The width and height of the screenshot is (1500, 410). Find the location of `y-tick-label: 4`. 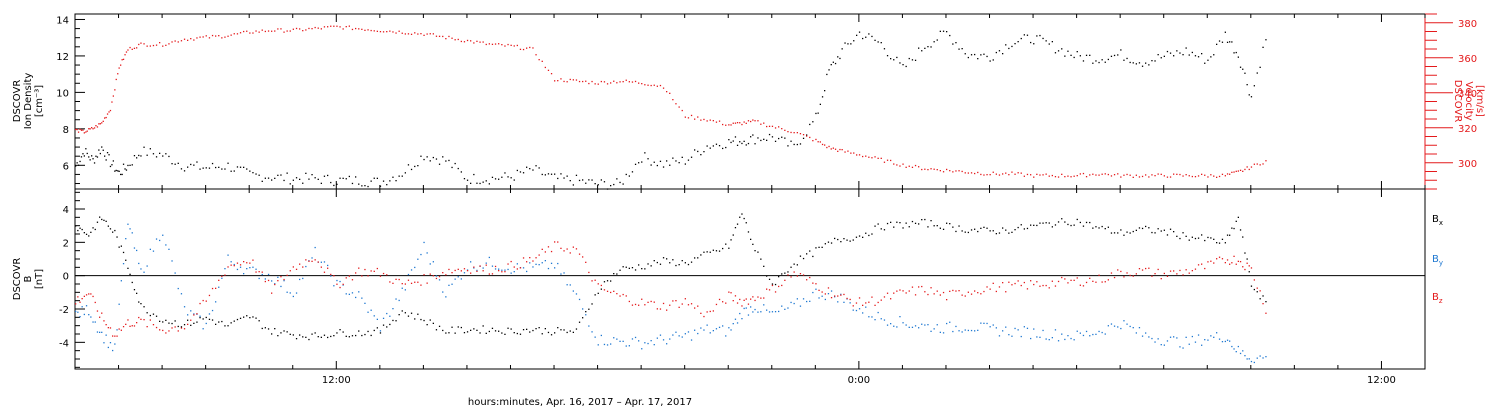

y-tick-label: 4 is located at coordinates (66, 210).